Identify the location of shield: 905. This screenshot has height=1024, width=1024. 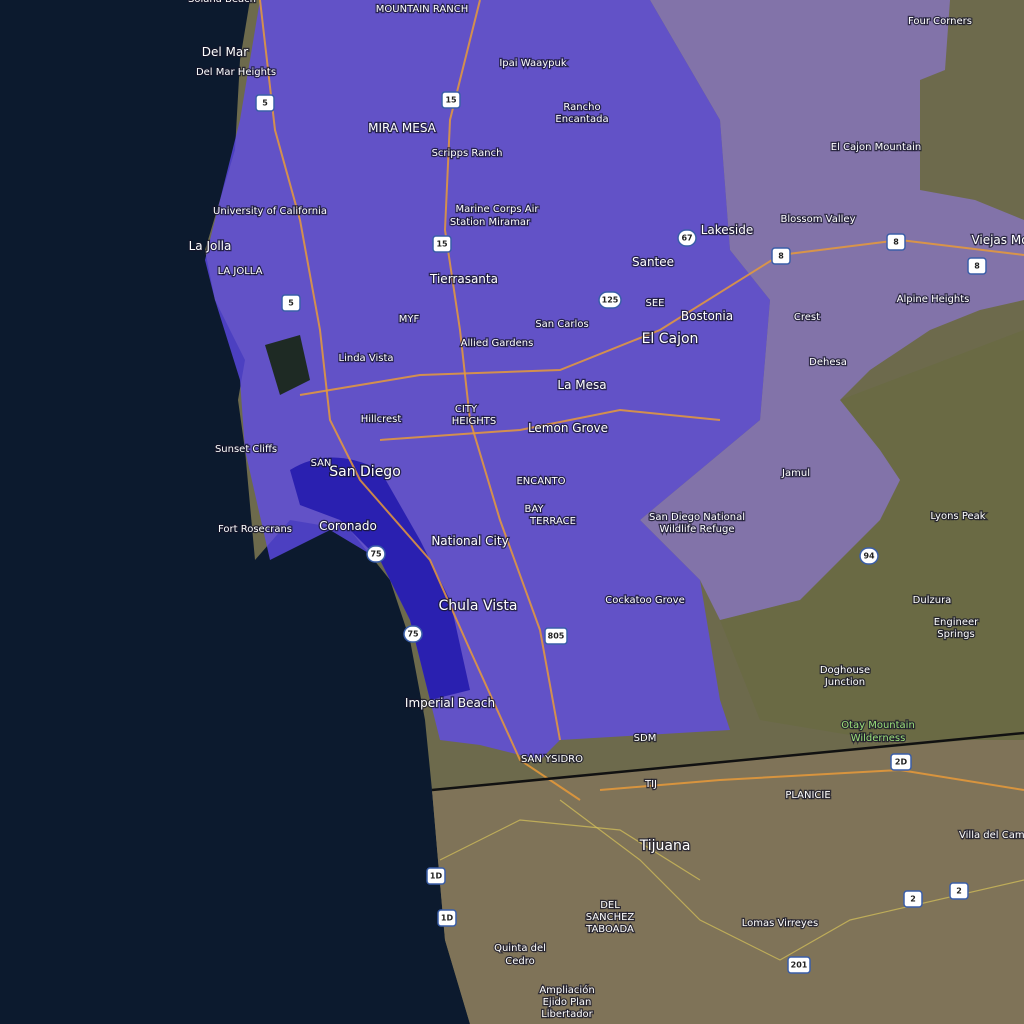
(559, 634).